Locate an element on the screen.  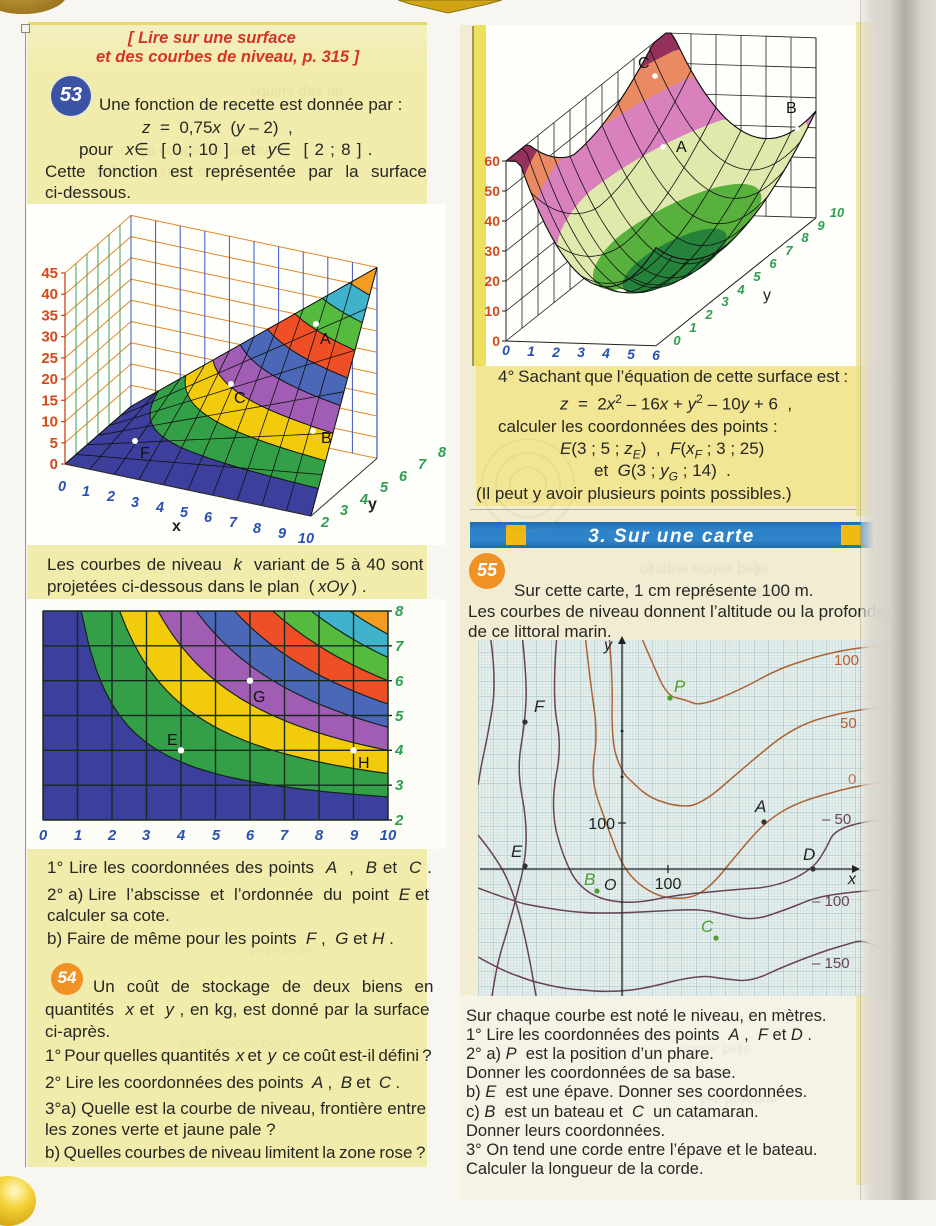
svg-text: 60 is located at coordinates (492, 161).